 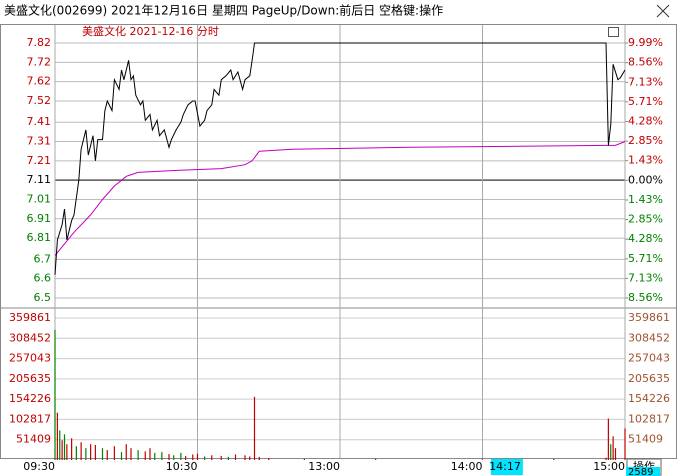 I want to click on cursor-value: 2589, so click(x=640, y=471).